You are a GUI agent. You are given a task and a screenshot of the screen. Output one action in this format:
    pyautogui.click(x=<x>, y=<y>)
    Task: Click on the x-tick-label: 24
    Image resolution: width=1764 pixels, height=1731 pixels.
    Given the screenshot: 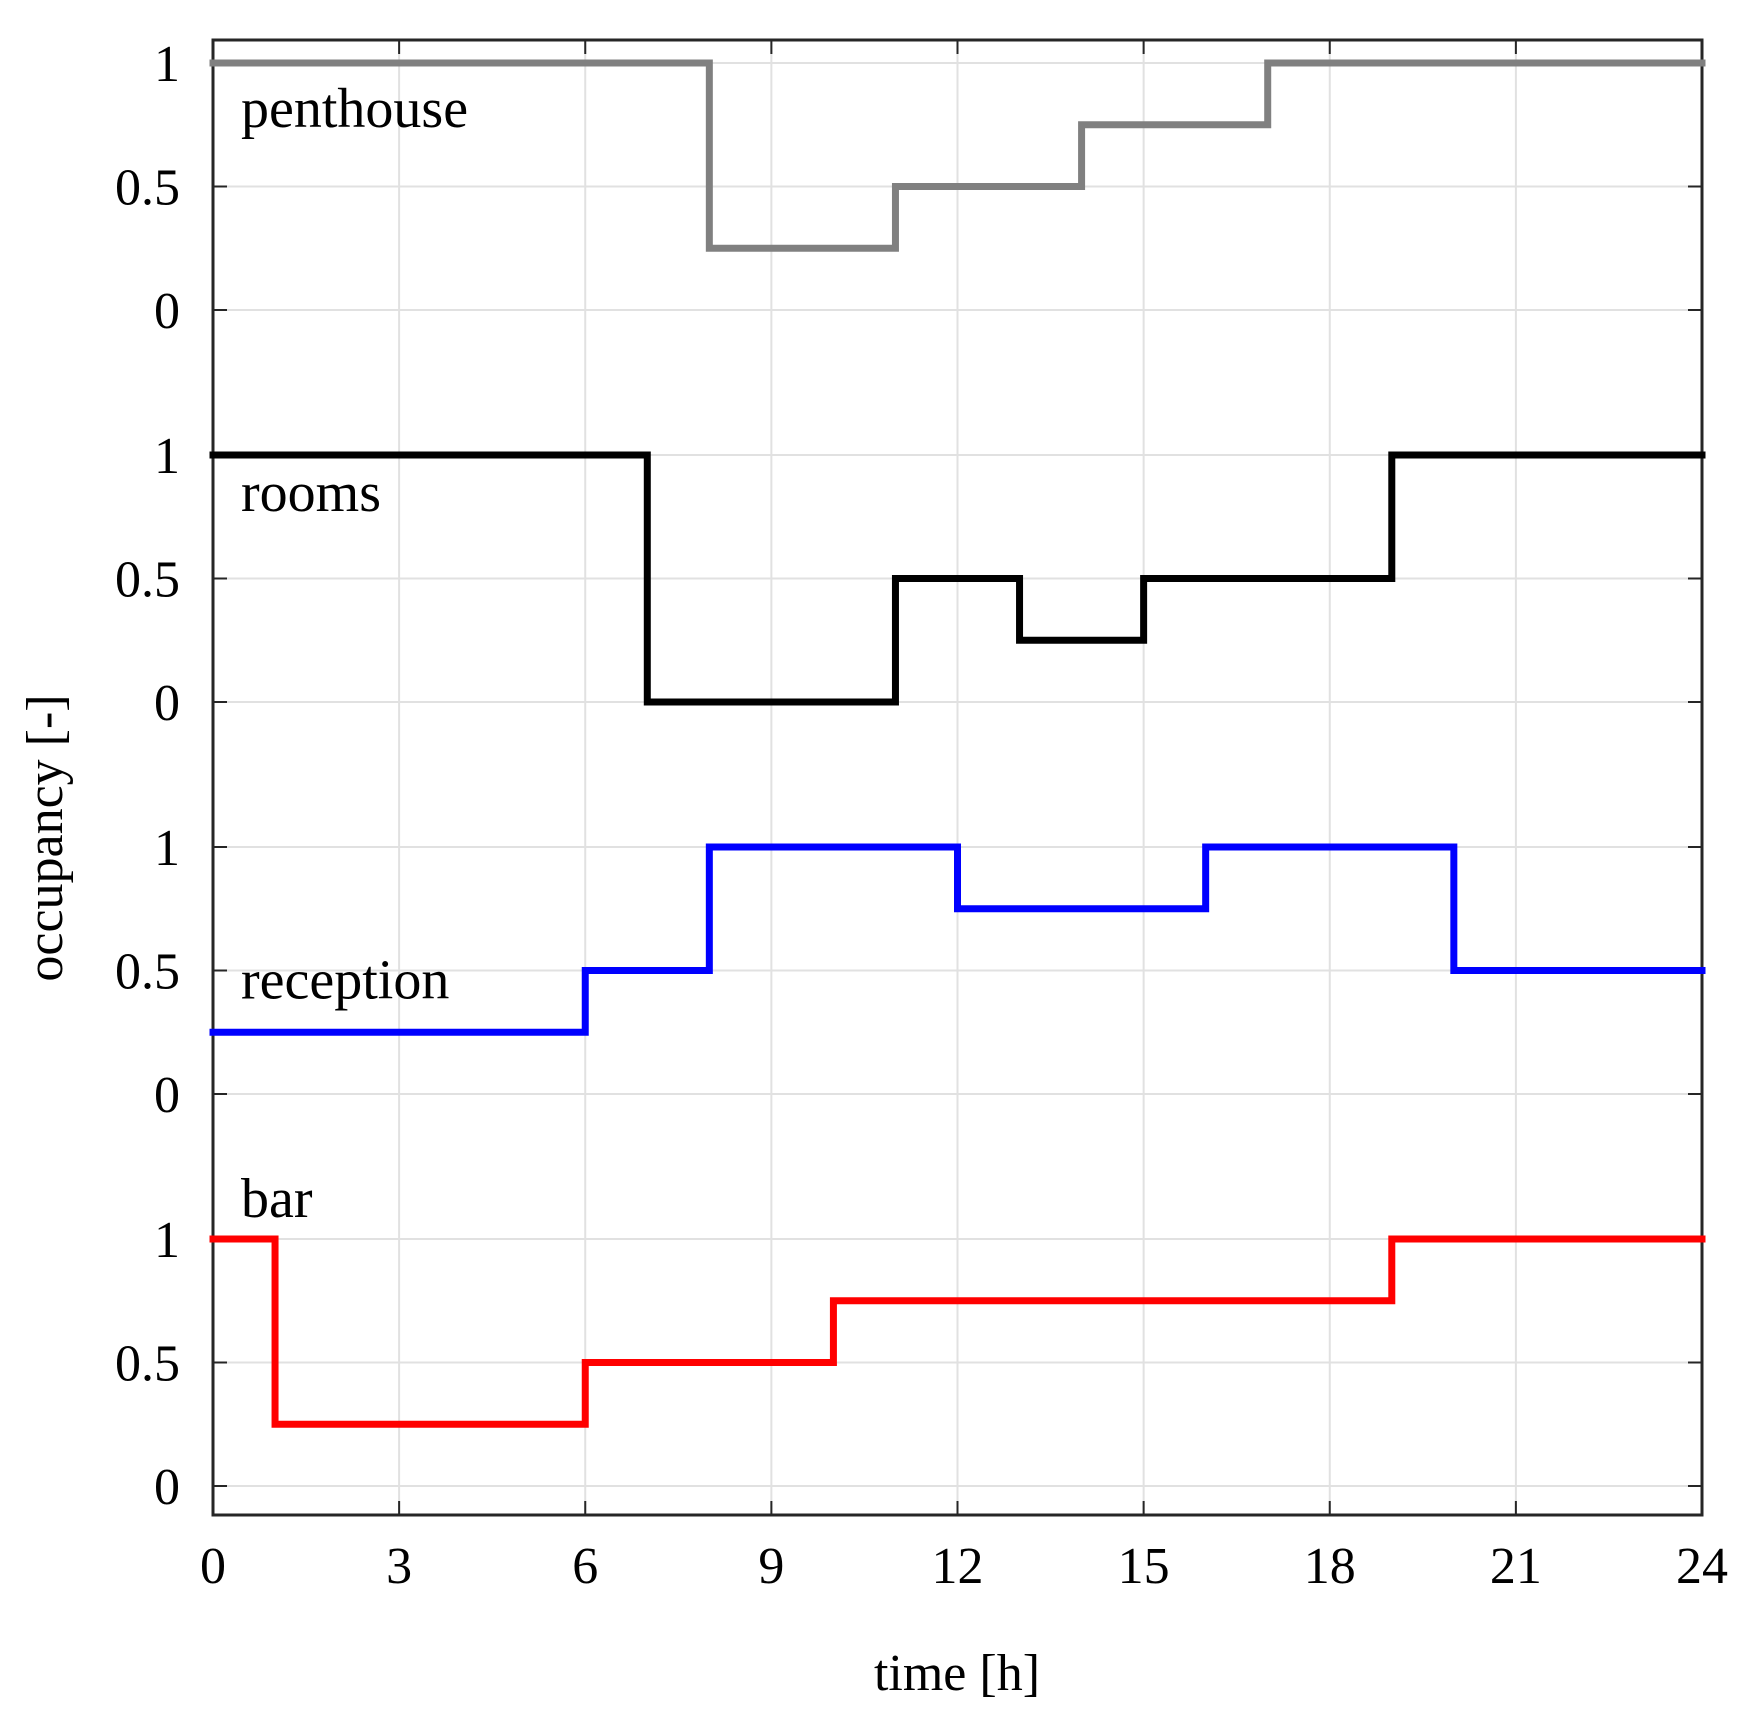 What is the action you would take?
    pyautogui.click(x=1702, y=1566)
    